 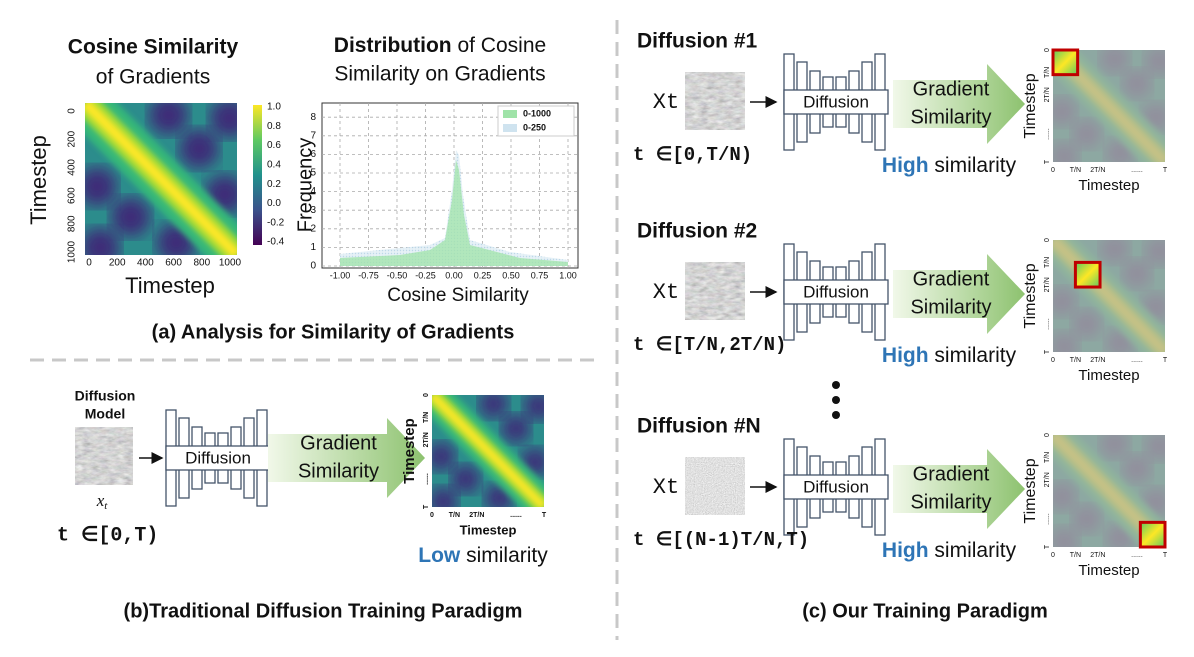 What do you see at coordinates (333, 332) in the screenshot?
I see `caption: (a) Analysis for Similarity of Gradients` at bounding box center [333, 332].